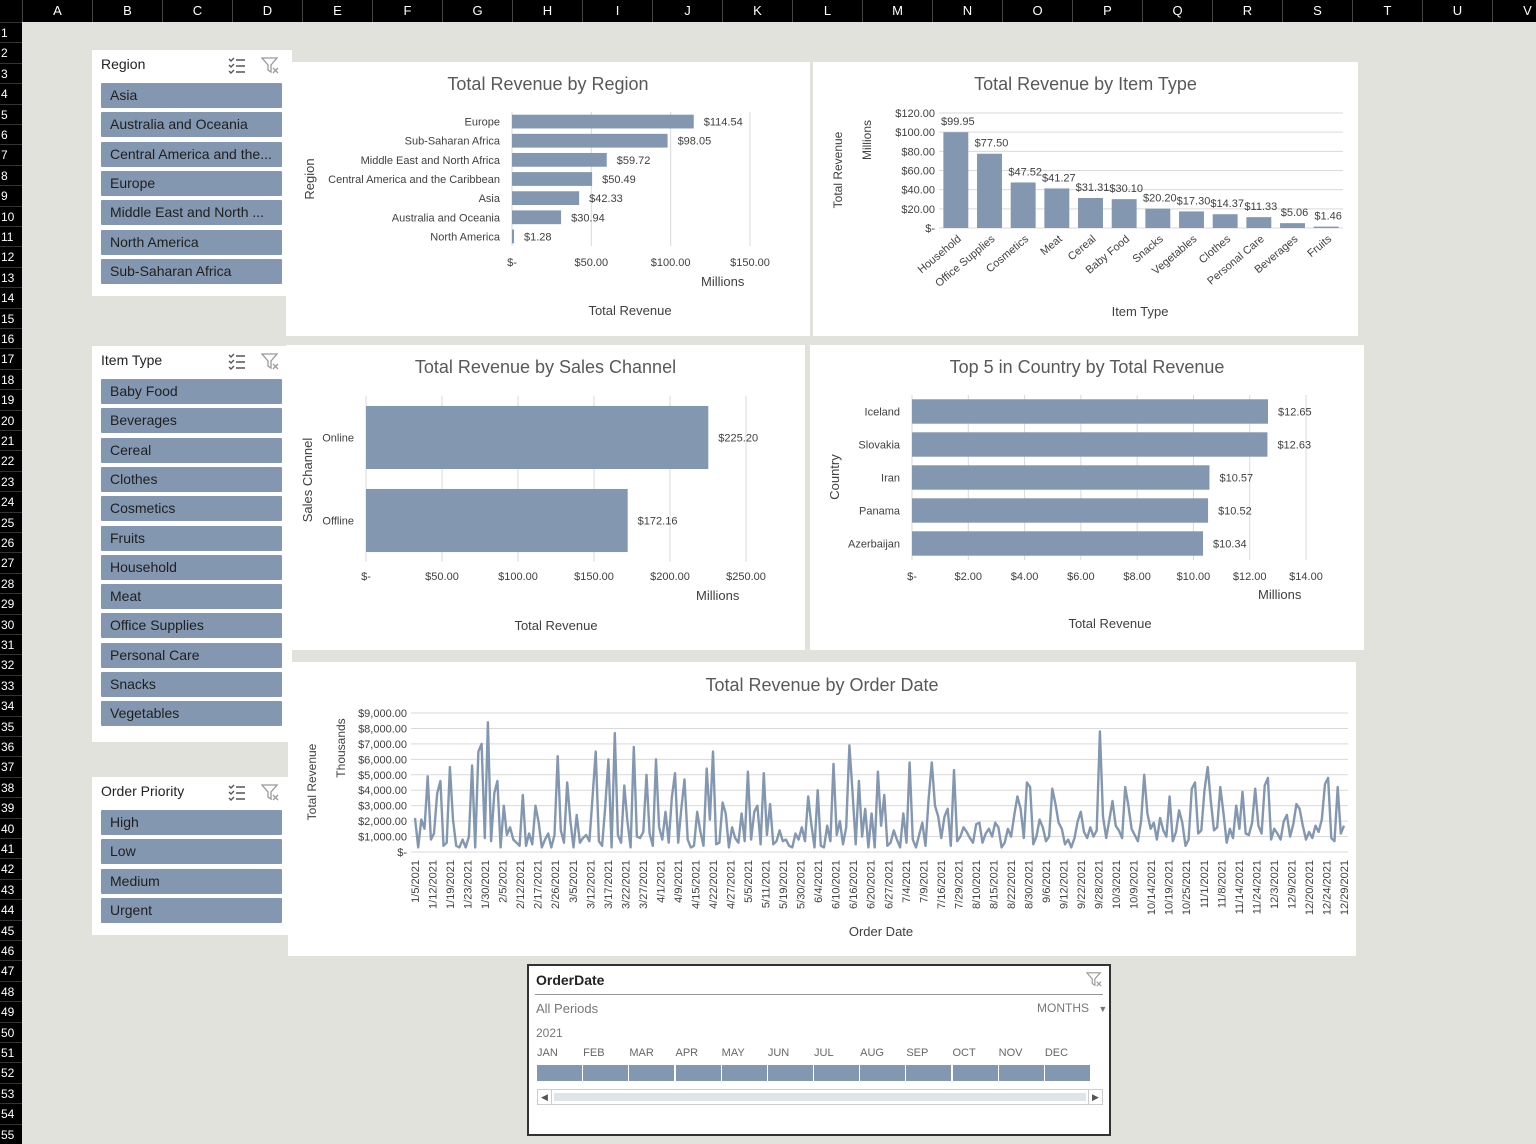 This screenshot has width=1536, height=1144. What do you see at coordinates (11, 542) in the screenshot?
I see `row-header-26: 26` at bounding box center [11, 542].